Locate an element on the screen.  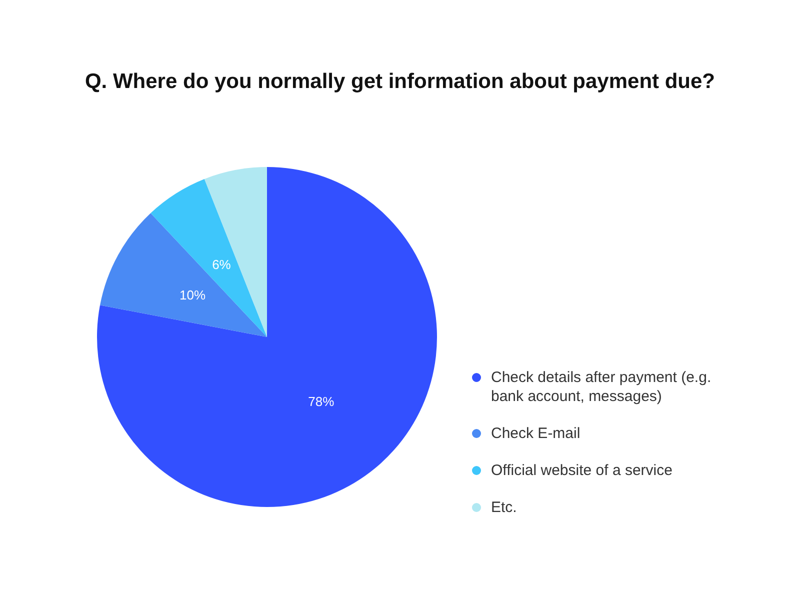
data-label: 10% is located at coordinates (193, 295).